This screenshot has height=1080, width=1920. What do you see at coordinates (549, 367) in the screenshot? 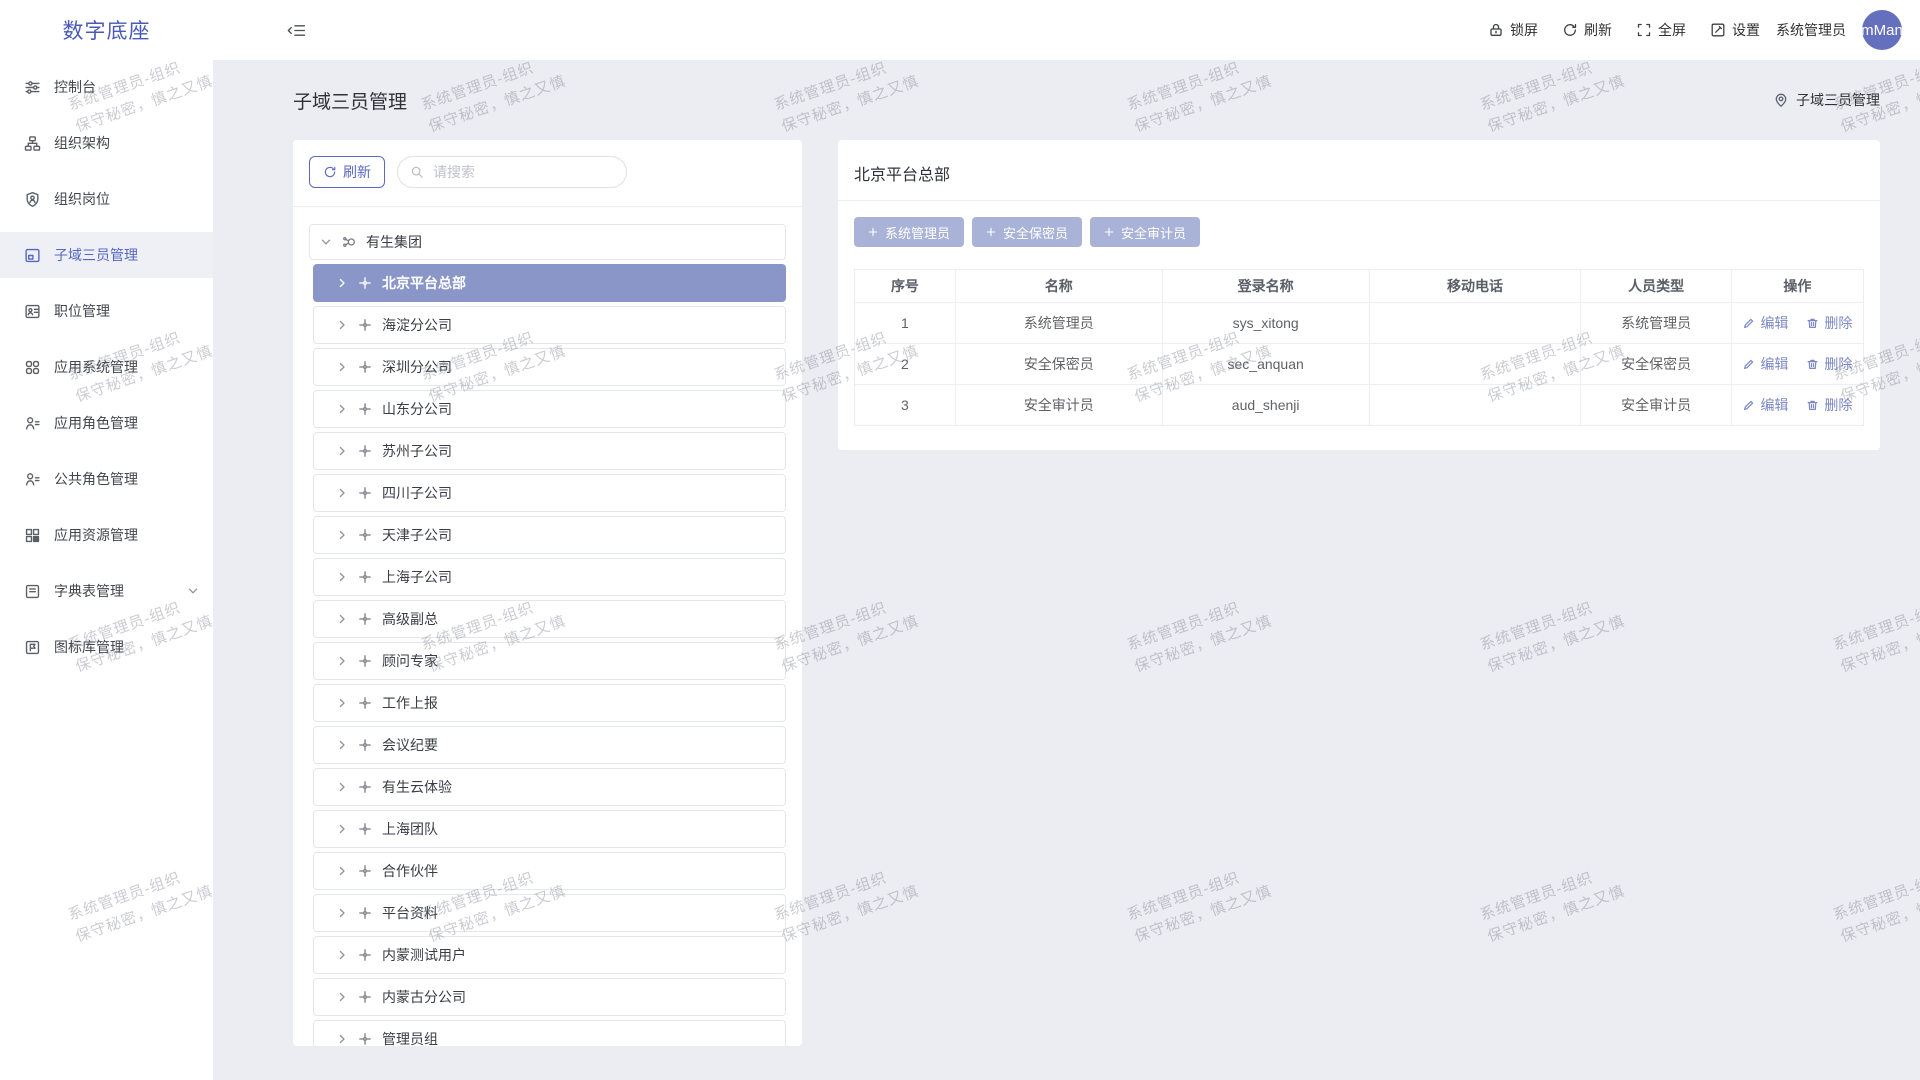
I see `tree-node: 深圳分公司` at bounding box center [549, 367].